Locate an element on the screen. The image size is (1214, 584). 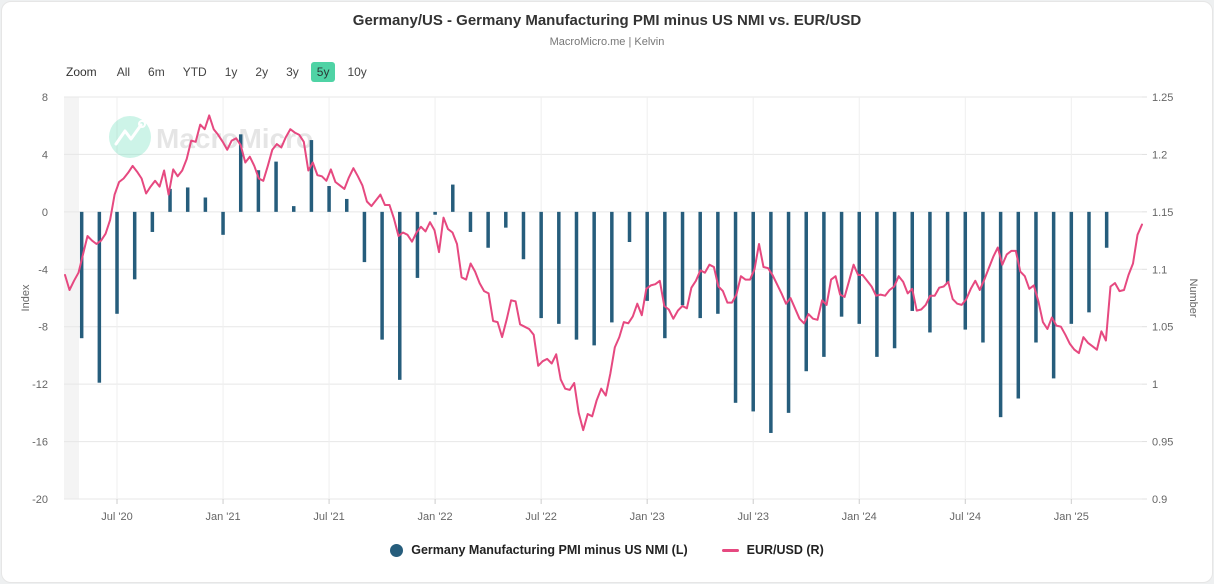
range-button-5y: 5y is located at coordinates (323, 72).